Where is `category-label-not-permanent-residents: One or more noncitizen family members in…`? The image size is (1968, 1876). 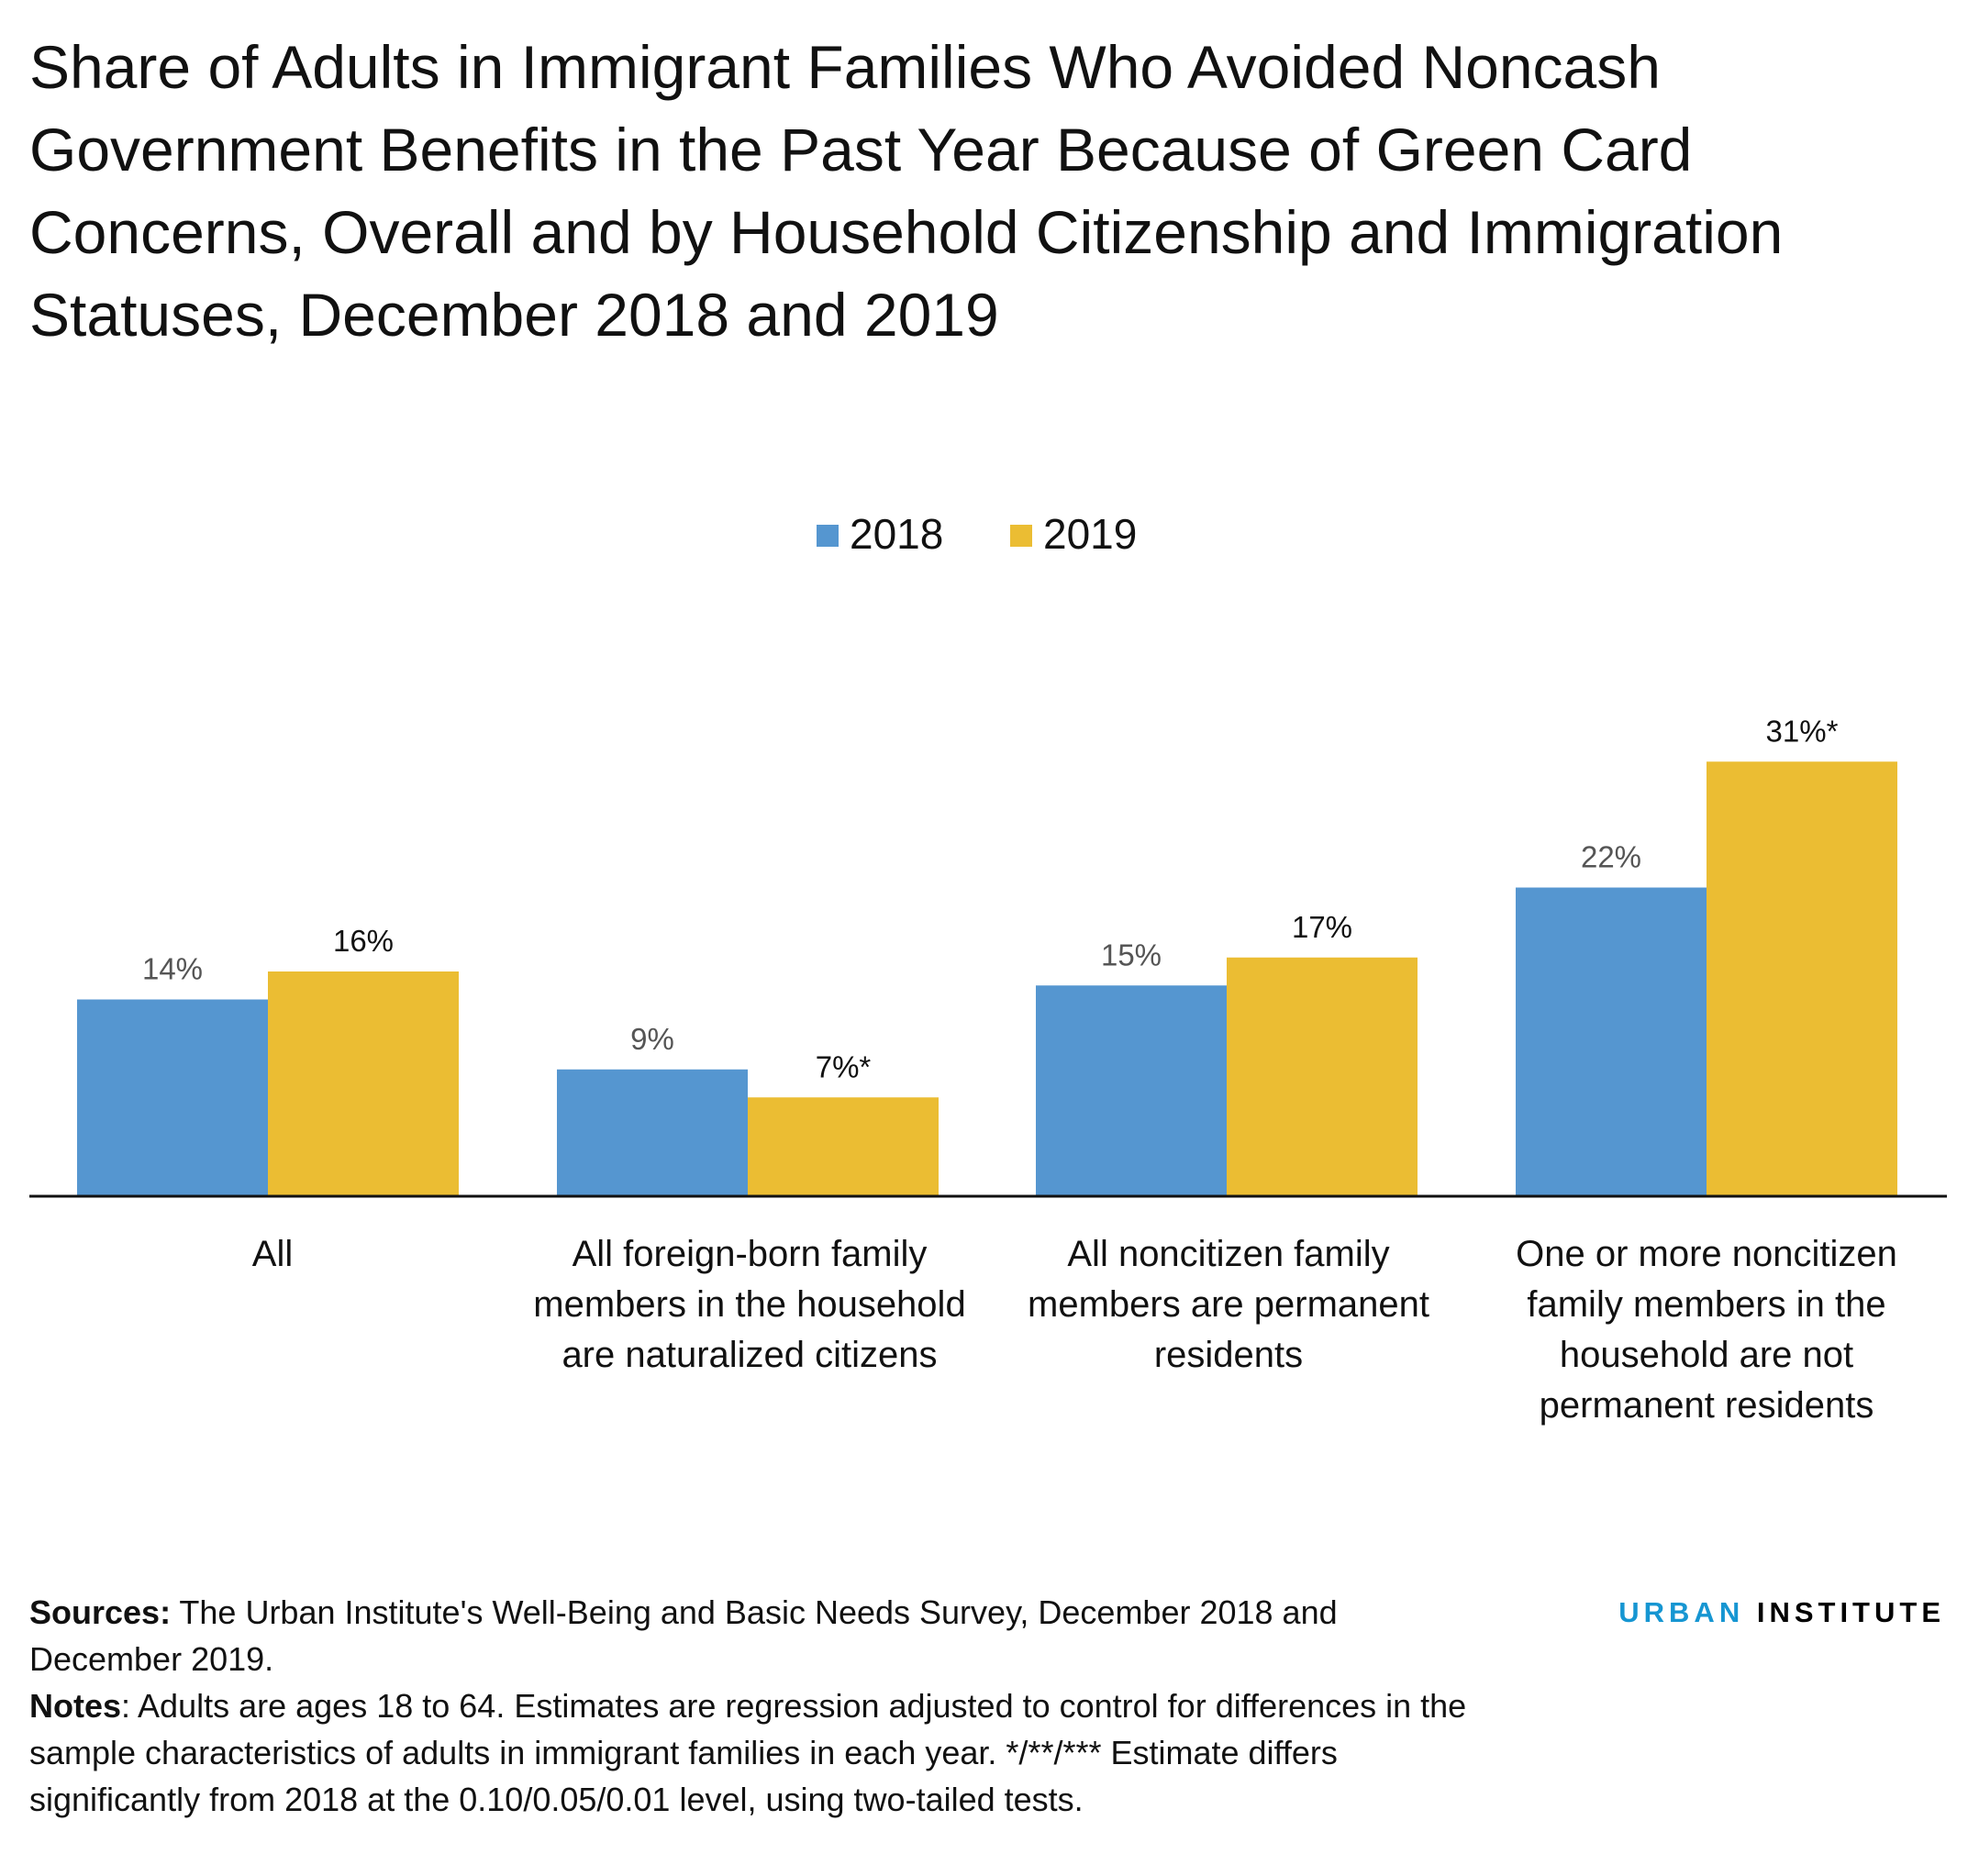
category-label-not-permanent-residents: One or more noncitizen family members in… is located at coordinates (1706, 1330).